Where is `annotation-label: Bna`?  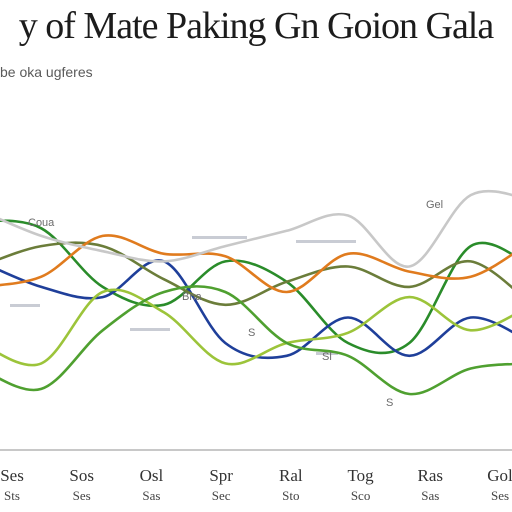 annotation-label: Bna is located at coordinates (192, 297).